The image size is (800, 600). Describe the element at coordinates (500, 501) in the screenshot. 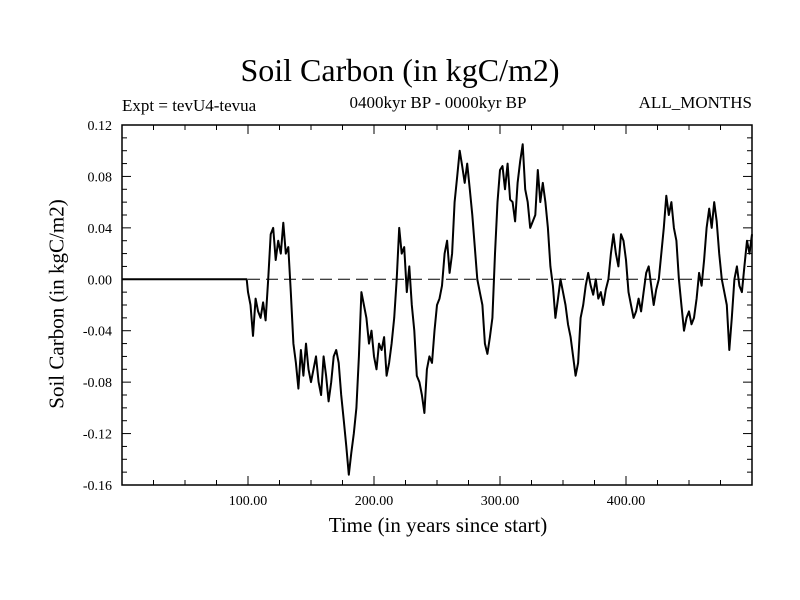

I see `x-tick-label: 300.00` at that location.